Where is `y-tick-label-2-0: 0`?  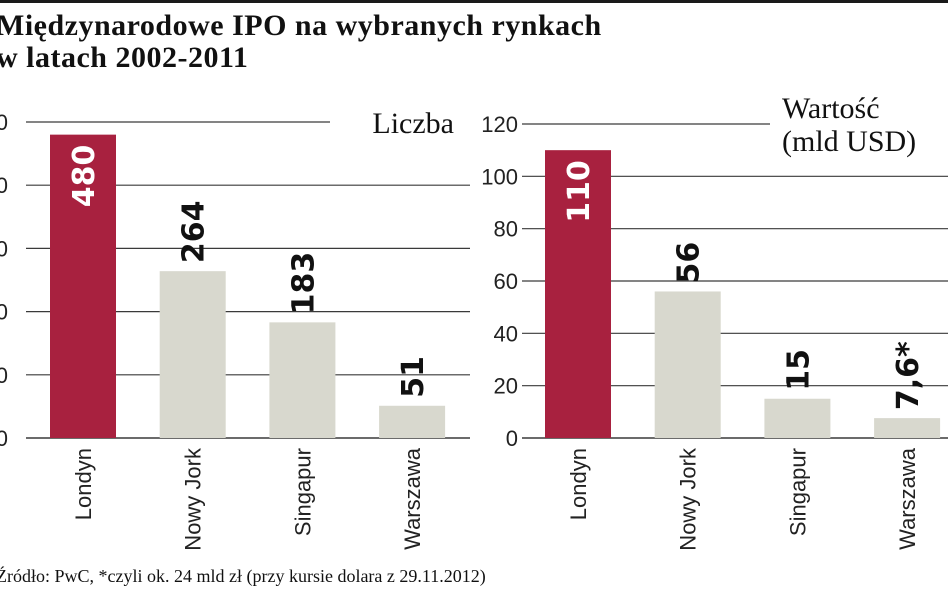
y-tick-label-2-0: 0 is located at coordinates (512, 438).